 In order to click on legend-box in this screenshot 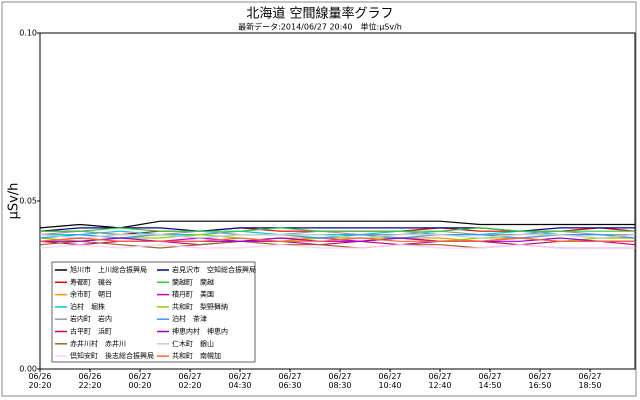, I will do `click(153, 312)`.